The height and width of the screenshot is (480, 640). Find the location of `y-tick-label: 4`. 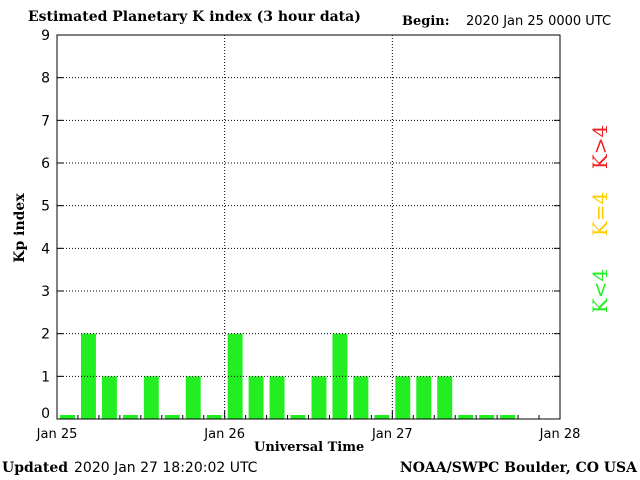

y-tick-label: 4 is located at coordinates (45, 249).